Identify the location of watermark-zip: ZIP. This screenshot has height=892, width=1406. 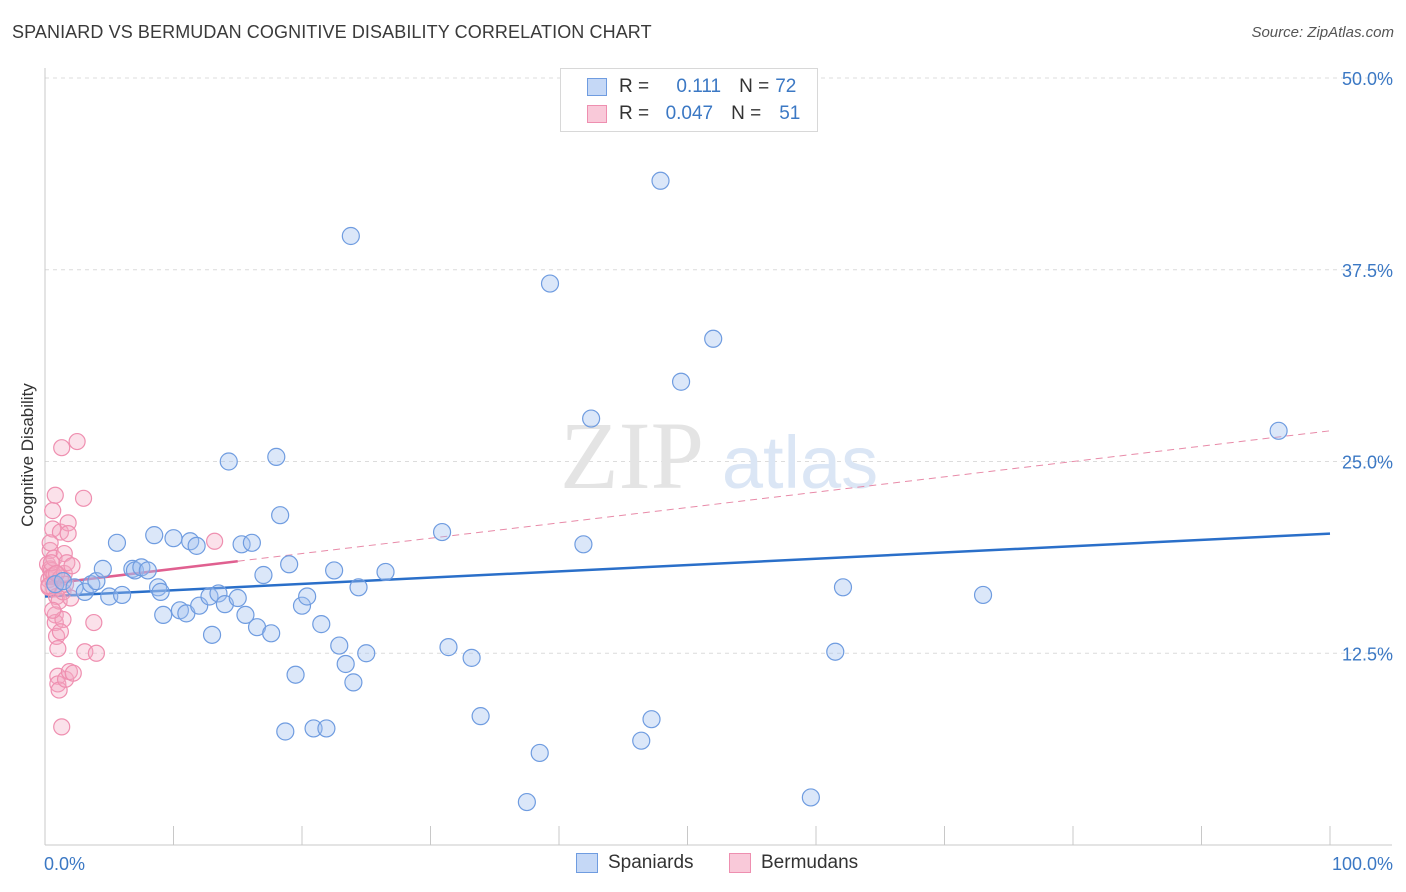
(632, 455).